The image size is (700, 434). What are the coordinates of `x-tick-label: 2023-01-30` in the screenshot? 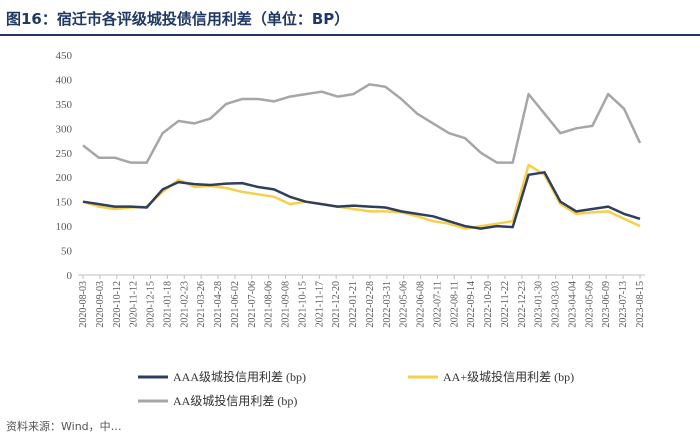 It's located at (539, 304).